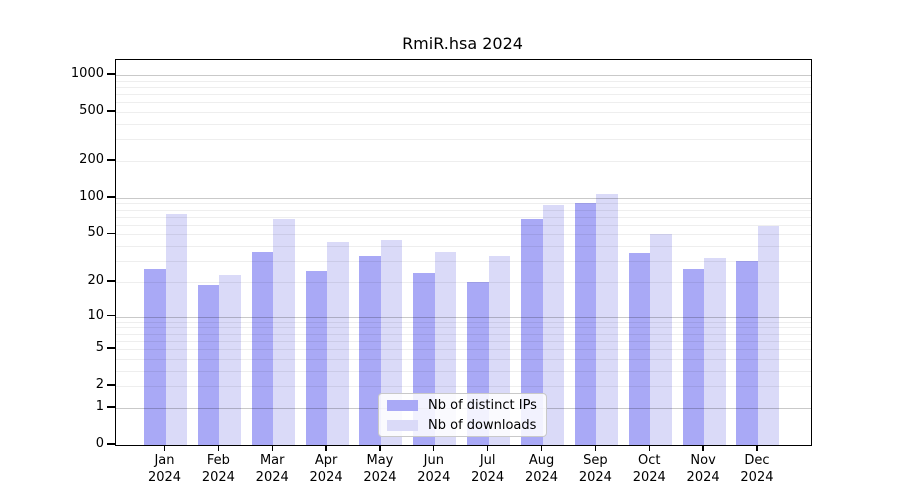 The image size is (900, 500). What do you see at coordinates (703, 469) in the screenshot?
I see `x-tick-label-nov: Nov 2024` at bounding box center [703, 469].